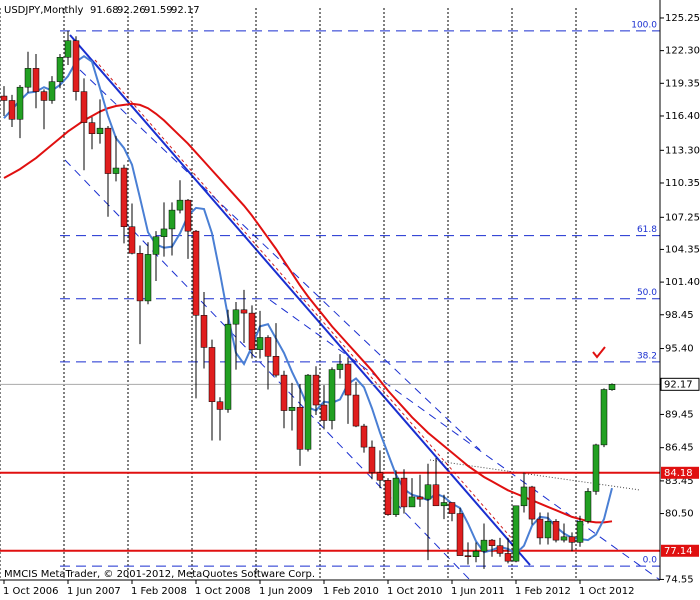 The image size is (700, 600). Describe the element at coordinates (679, 315) in the screenshot. I see `y-tick-label: 98.45` at that location.